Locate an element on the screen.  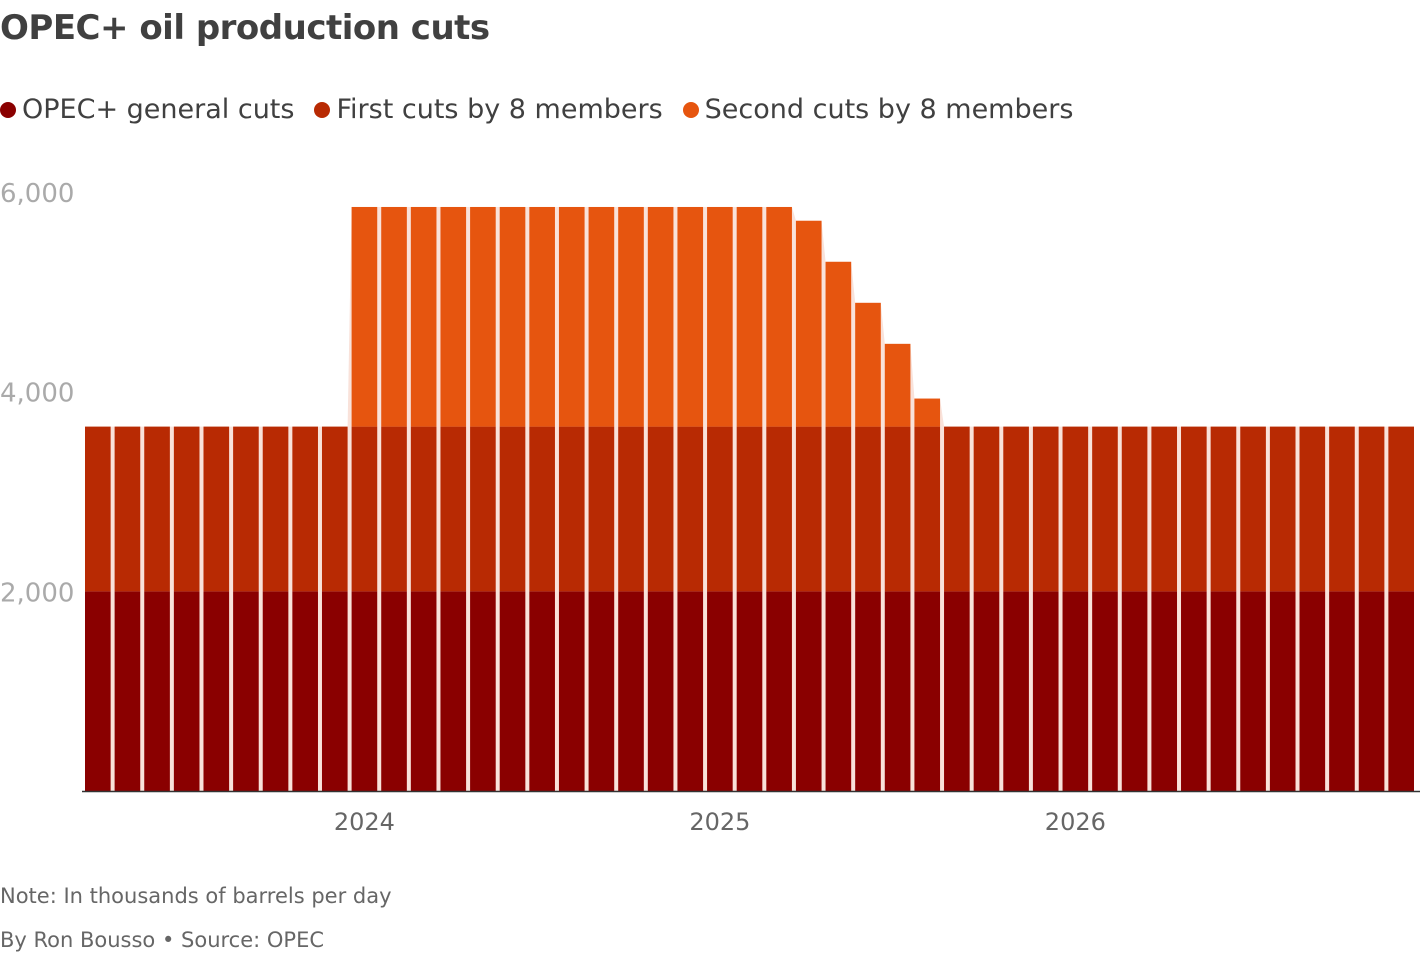
x-tick-label: 2024 is located at coordinates (364, 822).